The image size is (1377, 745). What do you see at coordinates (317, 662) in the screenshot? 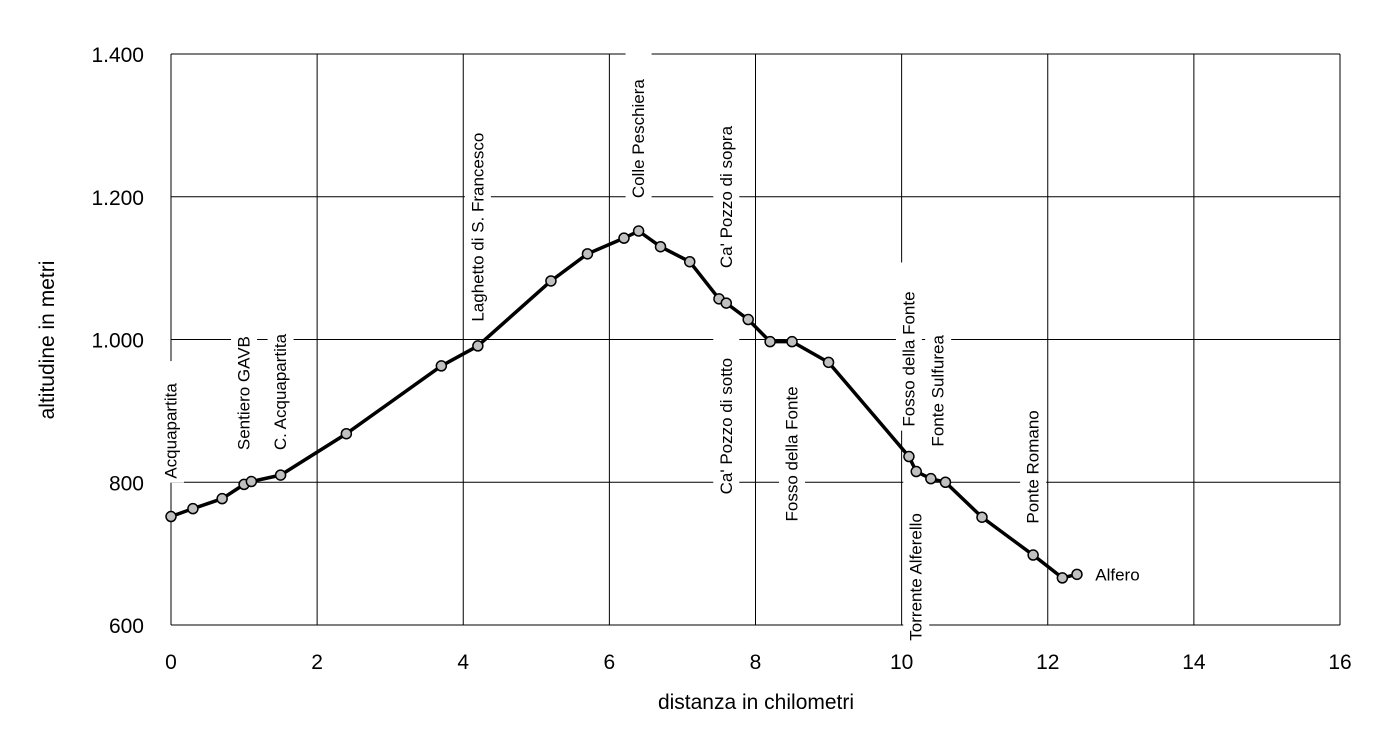
I see `x-tick-label: 2` at bounding box center [317, 662].